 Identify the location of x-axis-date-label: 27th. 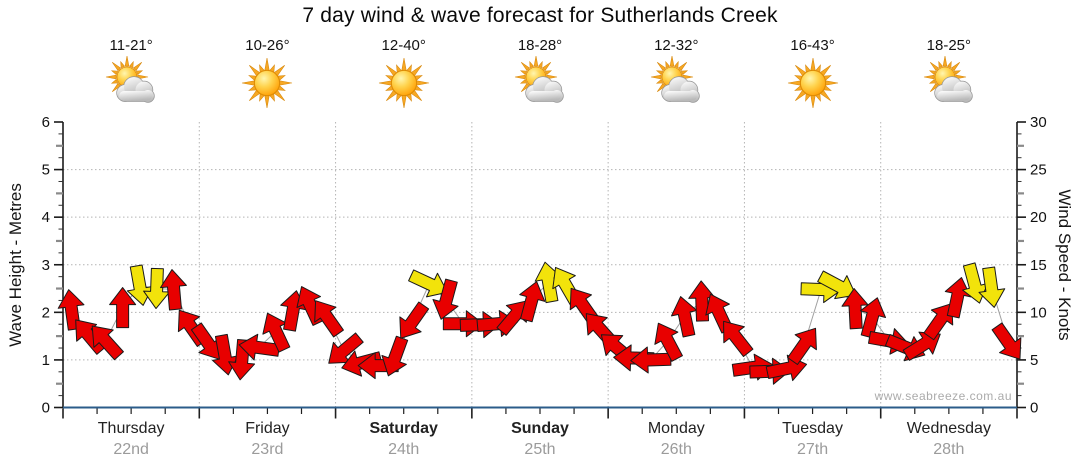
(812, 449).